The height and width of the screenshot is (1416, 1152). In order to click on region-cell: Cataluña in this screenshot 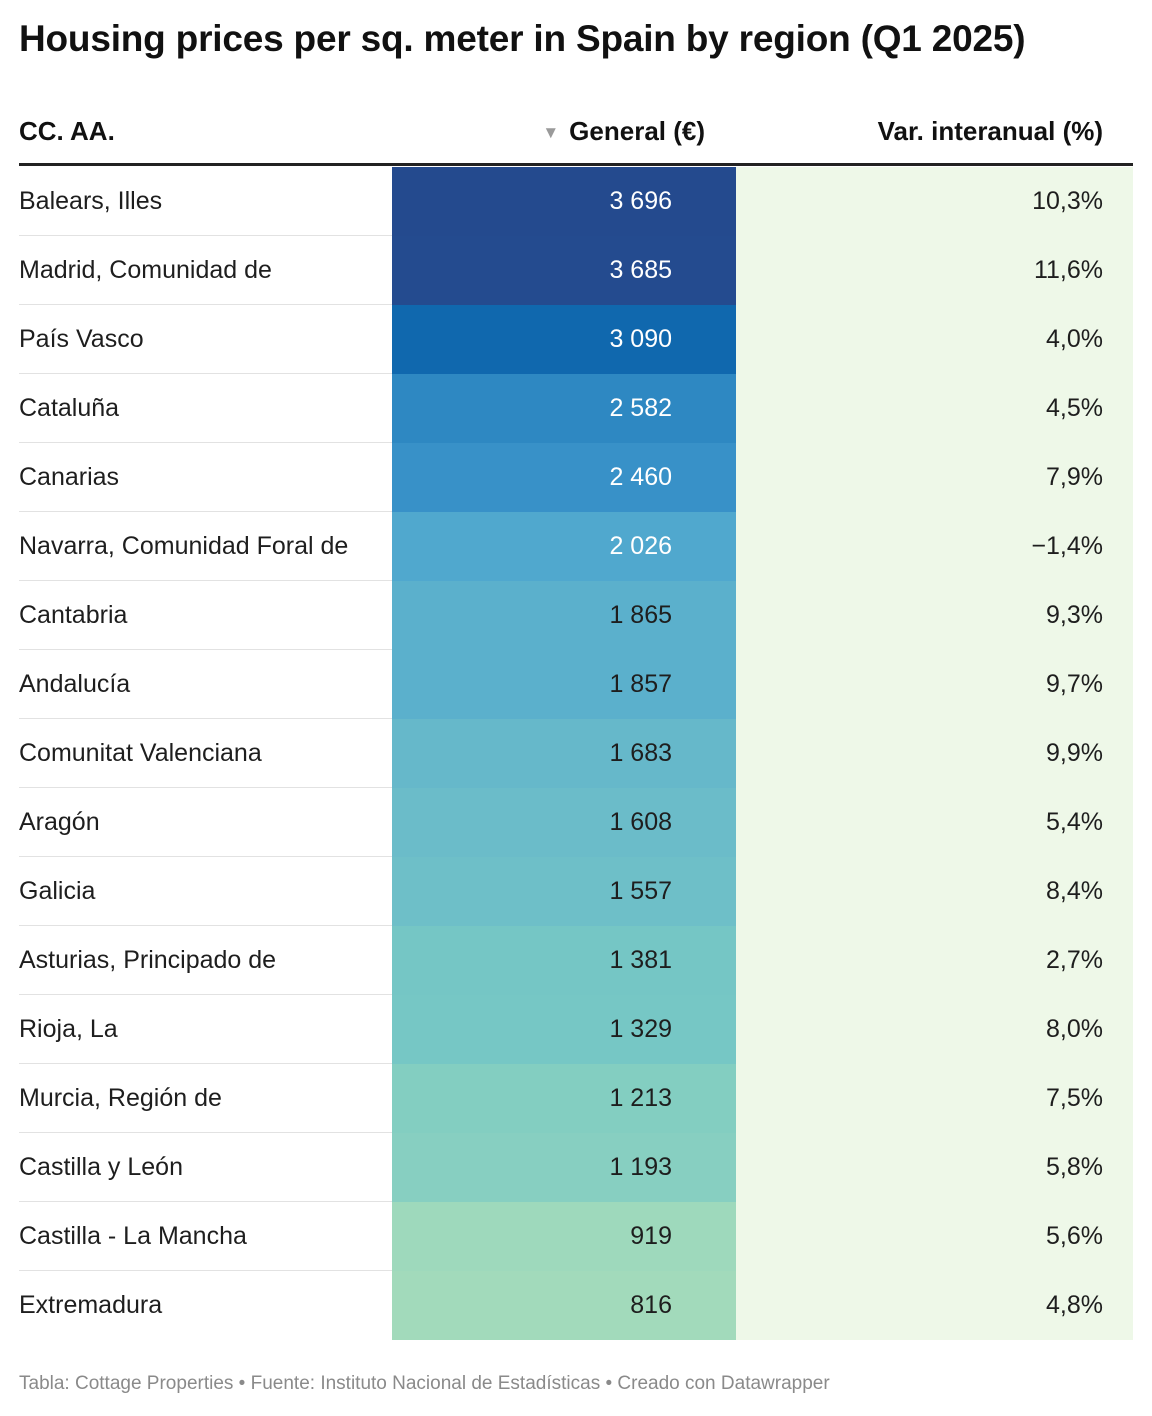, I will do `click(69, 408)`.